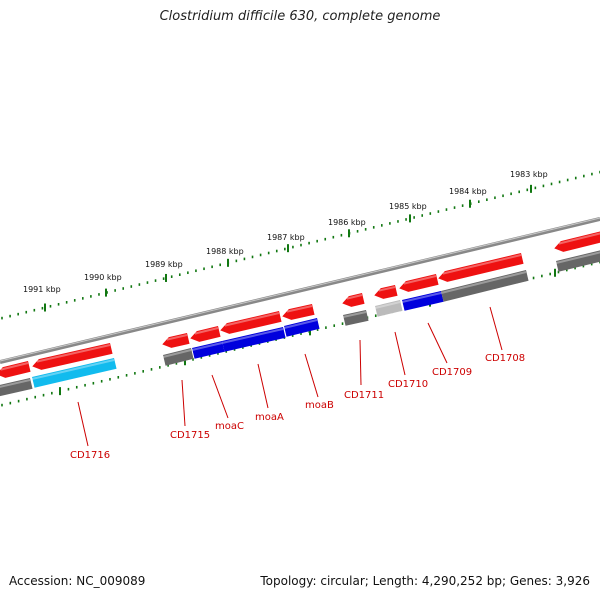  Describe the element at coordinates (505, 358) in the screenshot. I see `gene-label: CD1708` at that location.